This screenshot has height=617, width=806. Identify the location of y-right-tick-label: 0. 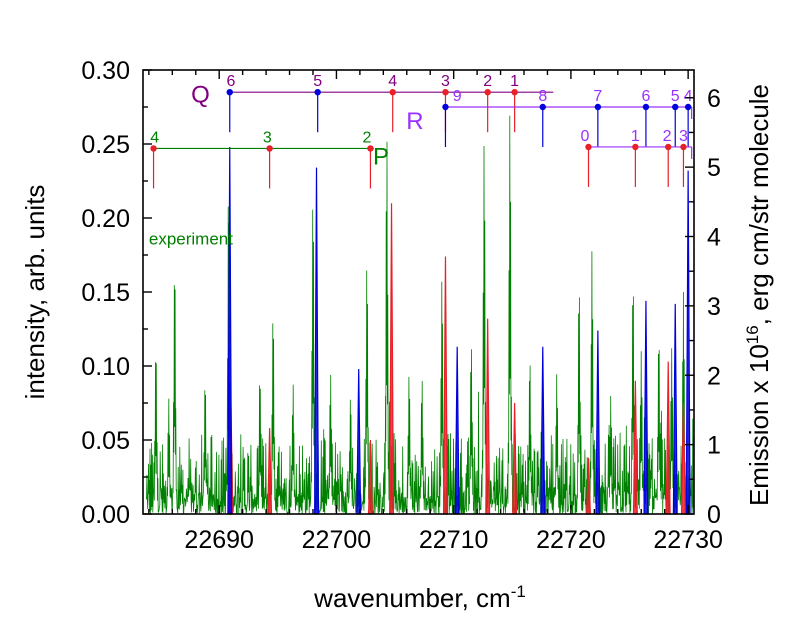
(714, 515).